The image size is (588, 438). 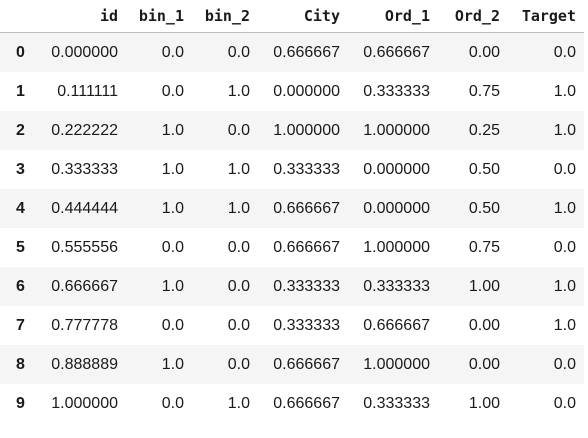 What do you see at coordinates (303, 16) in the screenshot?
I see `column-header-city: City` at bounding box center [303, 16].